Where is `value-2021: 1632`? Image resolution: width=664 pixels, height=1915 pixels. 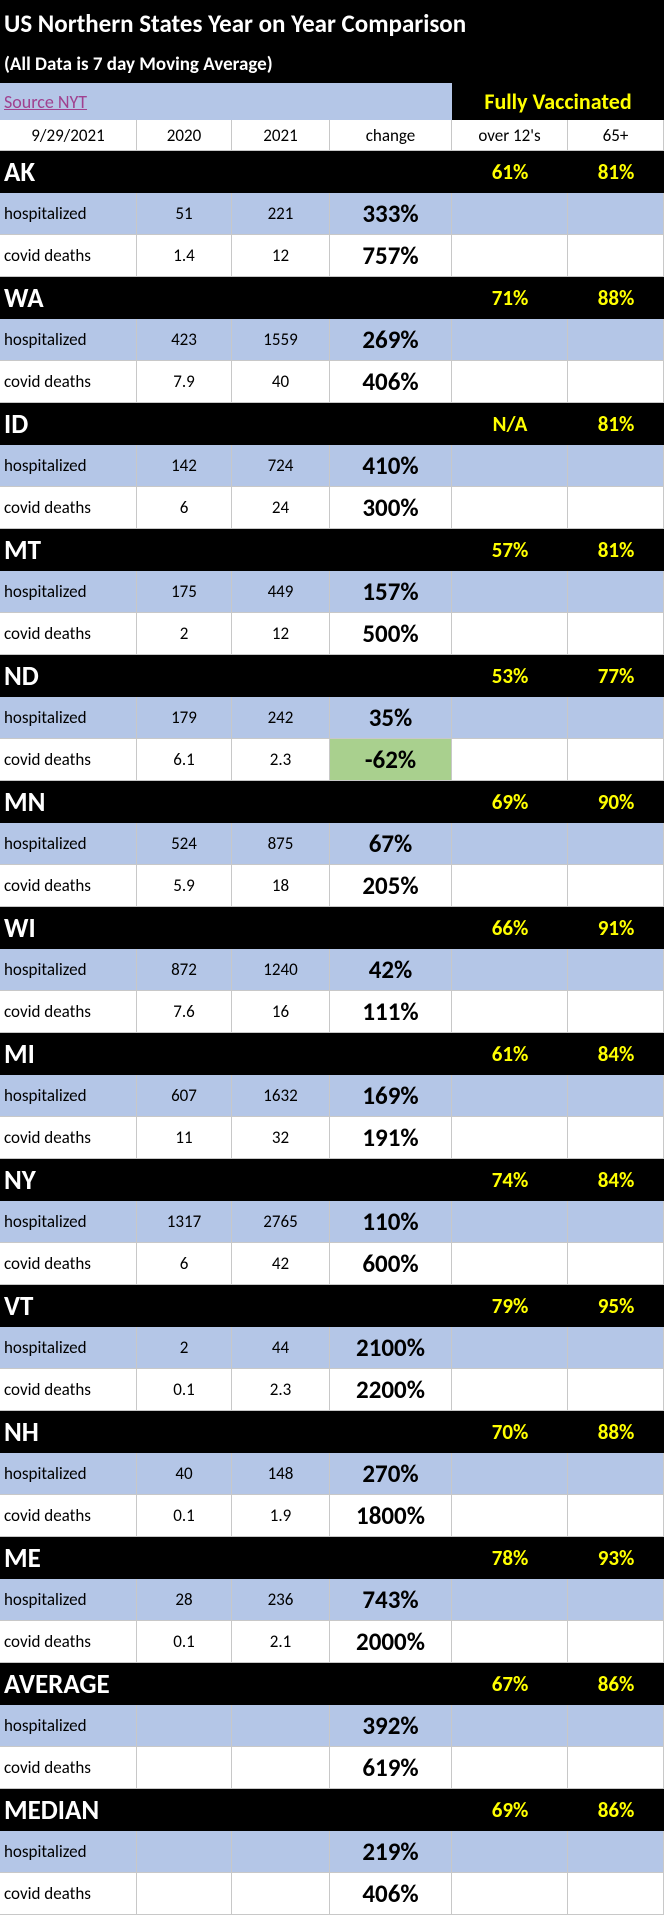
value-2021: 1632 is located at coordinates (281, 1096).